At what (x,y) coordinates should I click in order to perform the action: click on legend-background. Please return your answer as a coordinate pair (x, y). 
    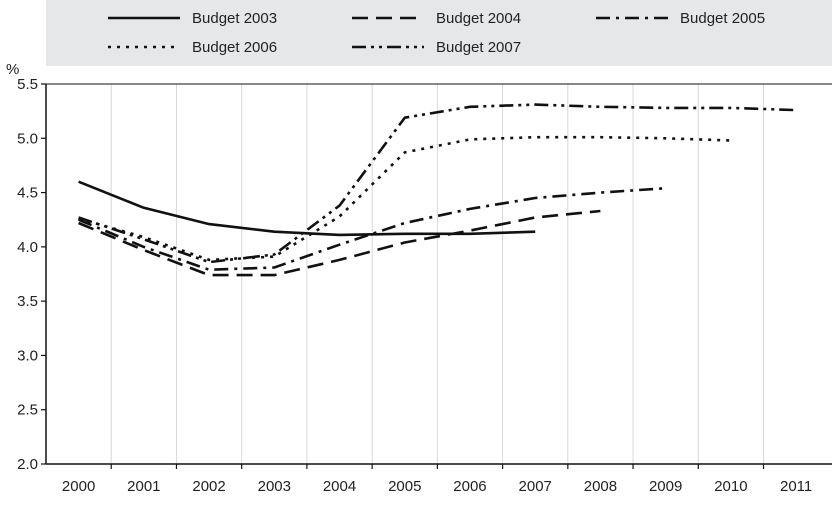
    Looking at the image, I should click on (439, 33).